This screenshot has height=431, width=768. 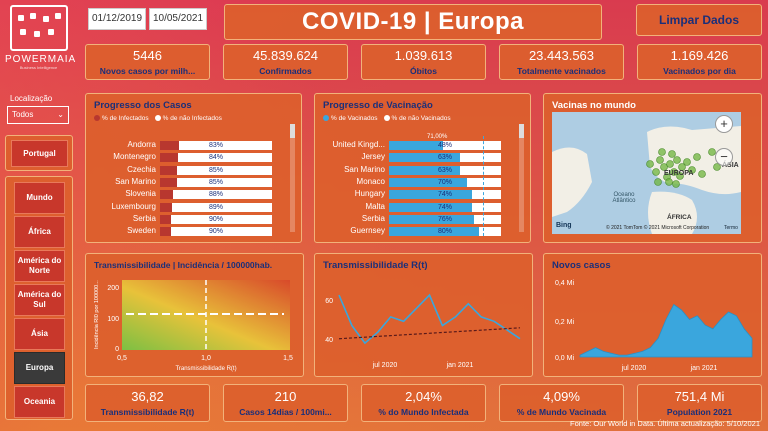 What do you see at coordinates (561, 396) in the screenshot?
I see `kpi-value: 4,09%` at bounding box center [561, 396].